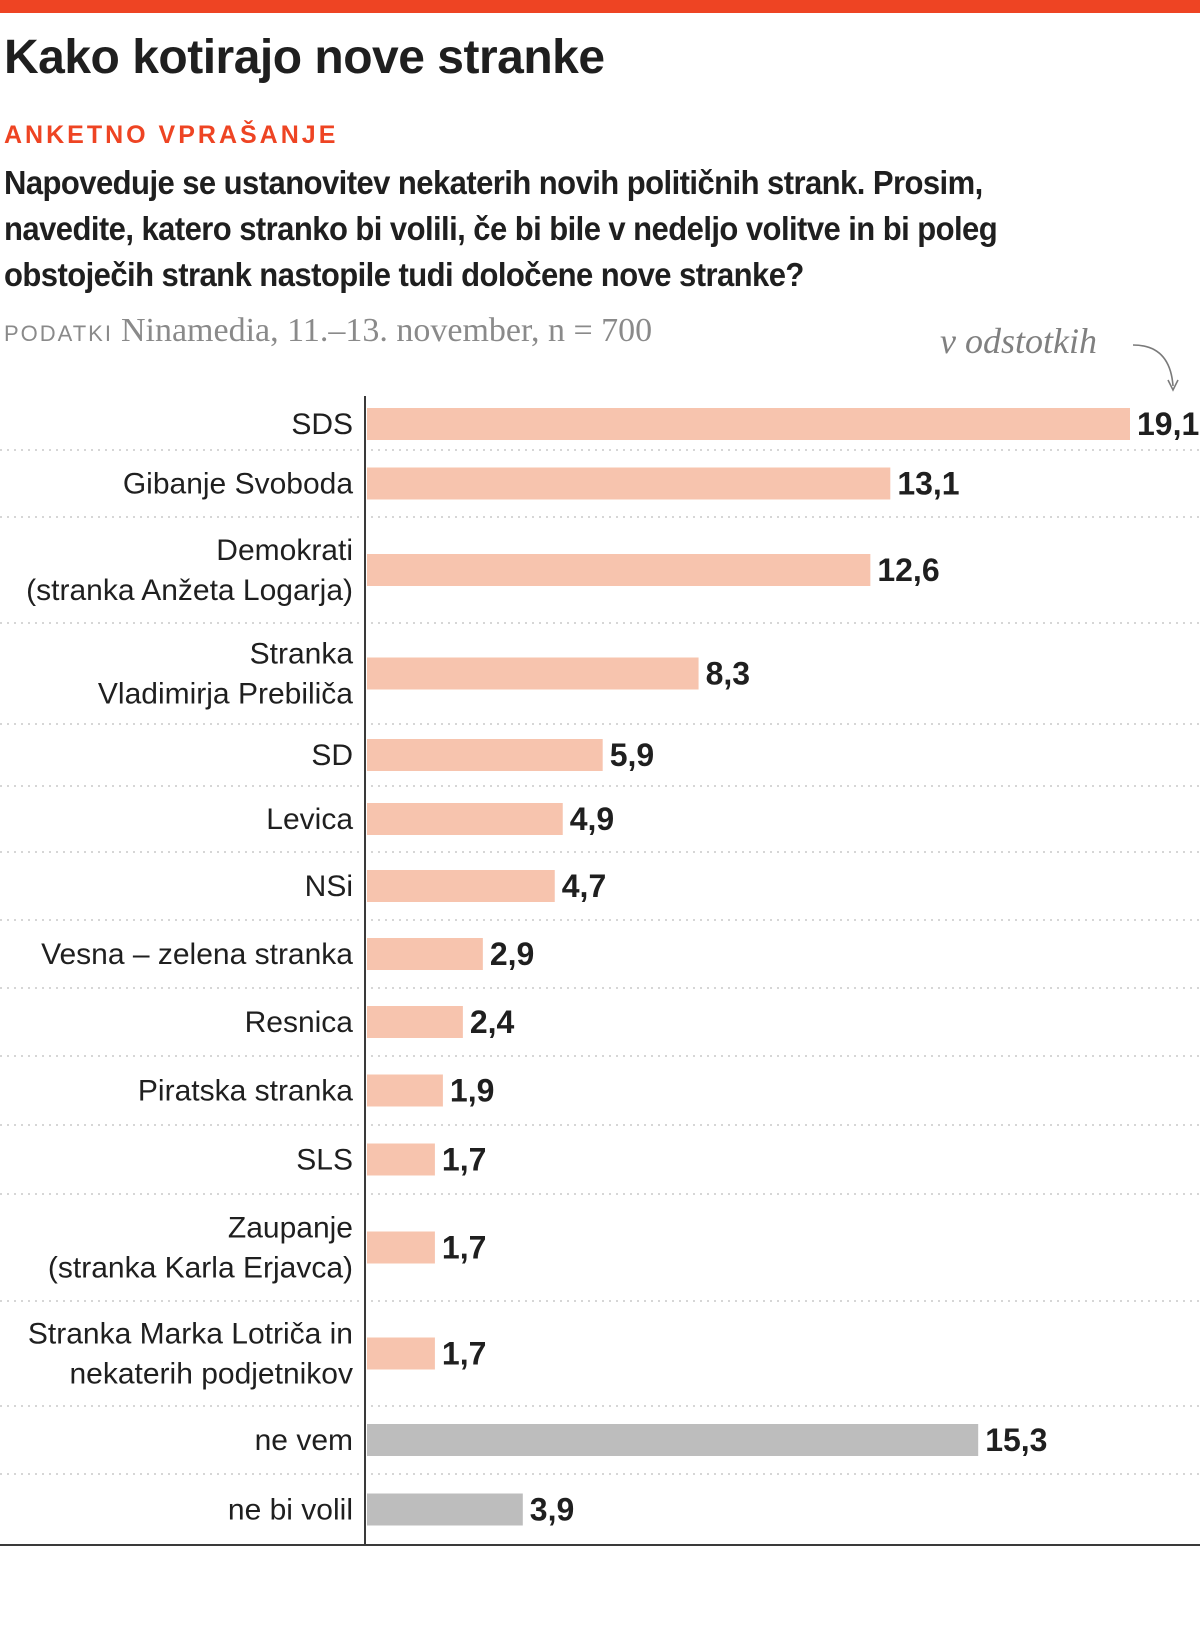 The height and width of the screenshot is (1631, 1200). Describe the element at coordinates (728, 674) in the screenshot. I see `value-label: 8,3` at that location.